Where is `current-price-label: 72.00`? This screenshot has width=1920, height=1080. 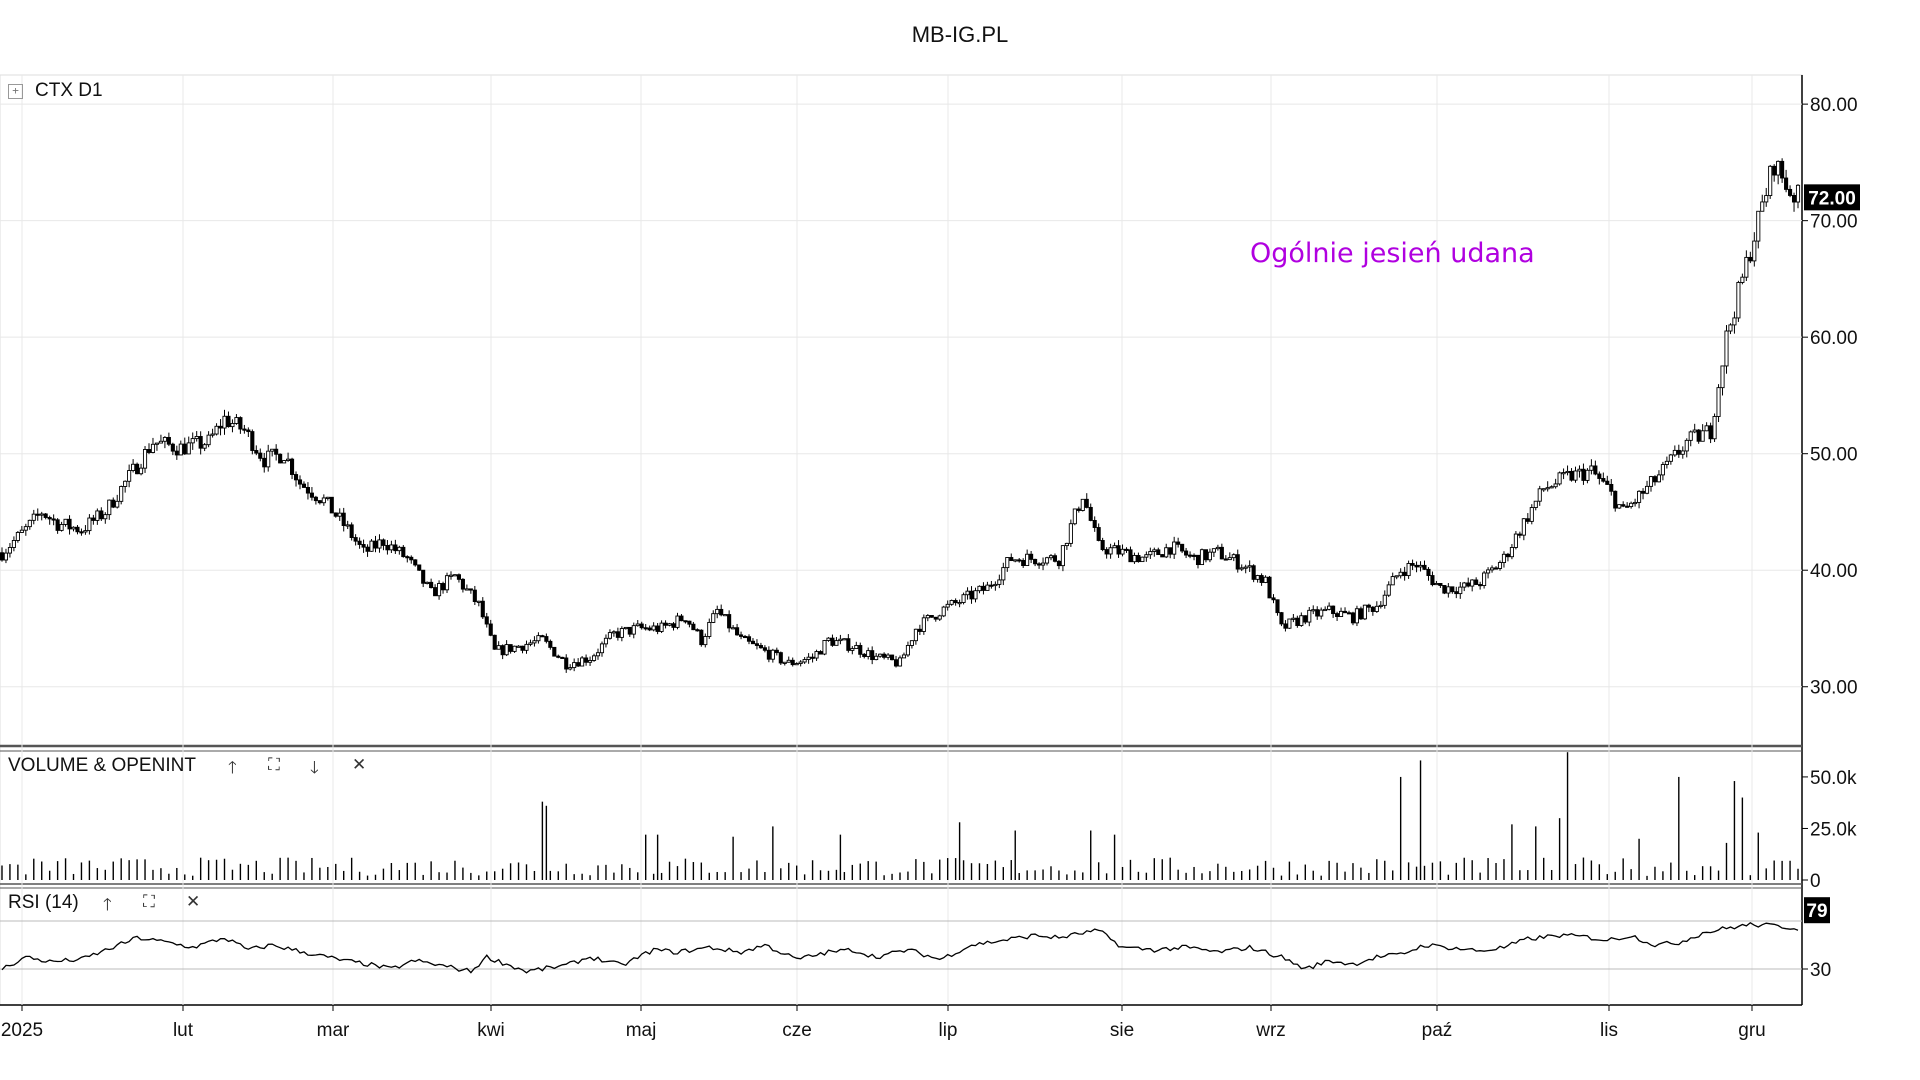 current-price-label: 72.00 is located at coordinates (1832, 198).